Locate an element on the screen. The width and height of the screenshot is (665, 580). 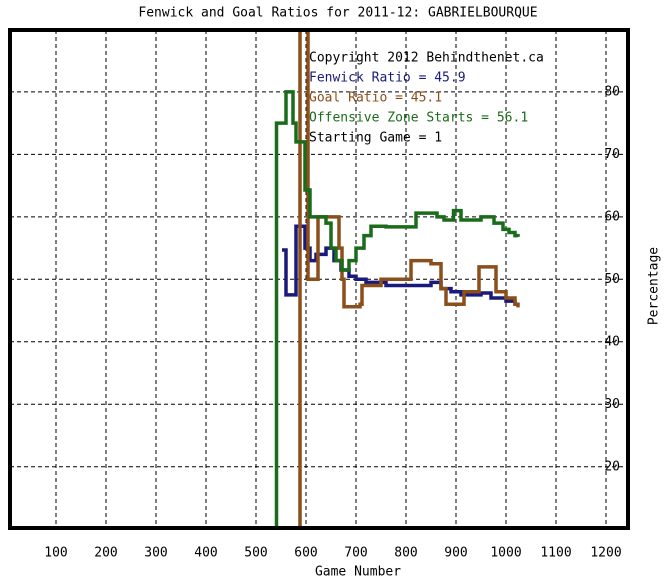
x-tick-label: 500 is located at coordinates (255, 553).